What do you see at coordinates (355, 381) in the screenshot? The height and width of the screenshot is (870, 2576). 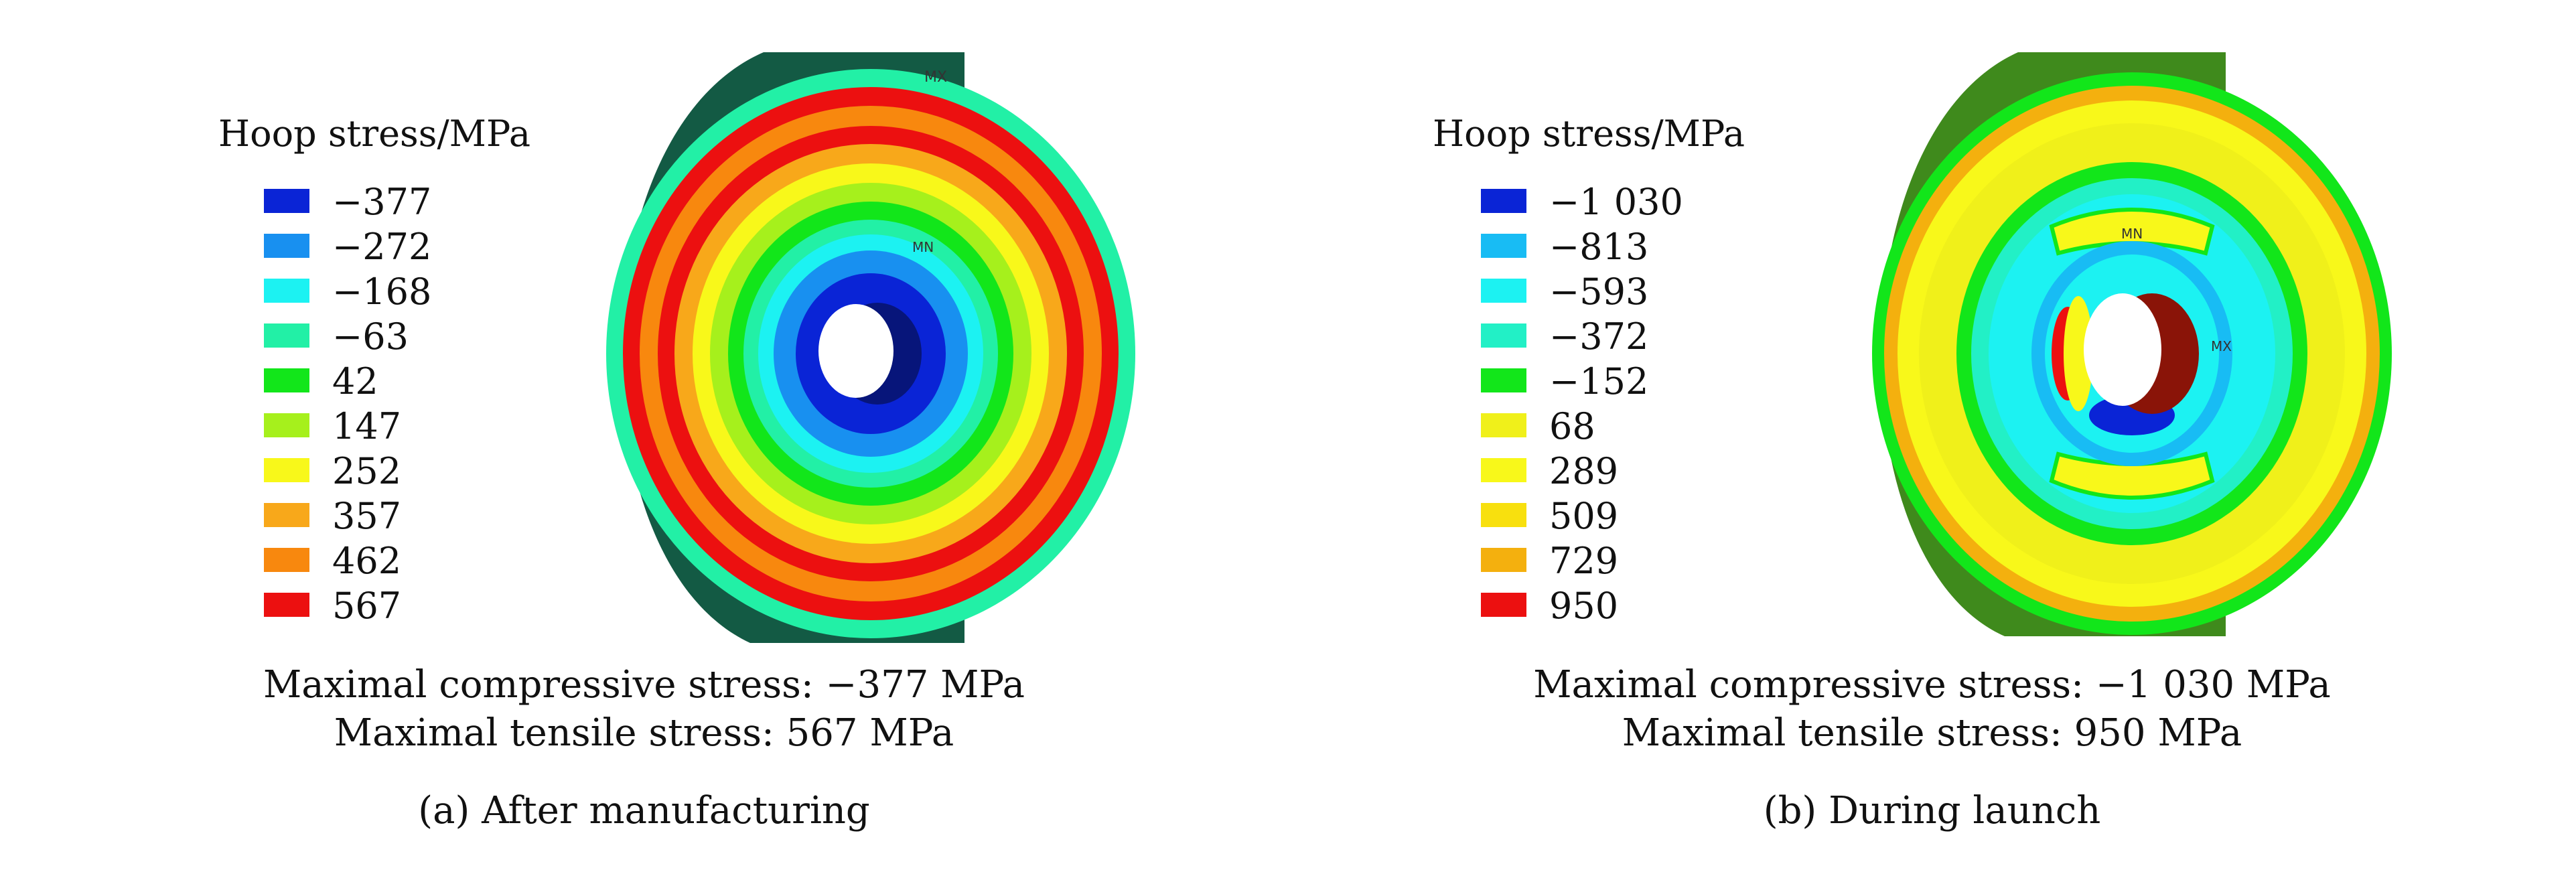 I see `legend-value: 42` at bounding box center [355, 381].